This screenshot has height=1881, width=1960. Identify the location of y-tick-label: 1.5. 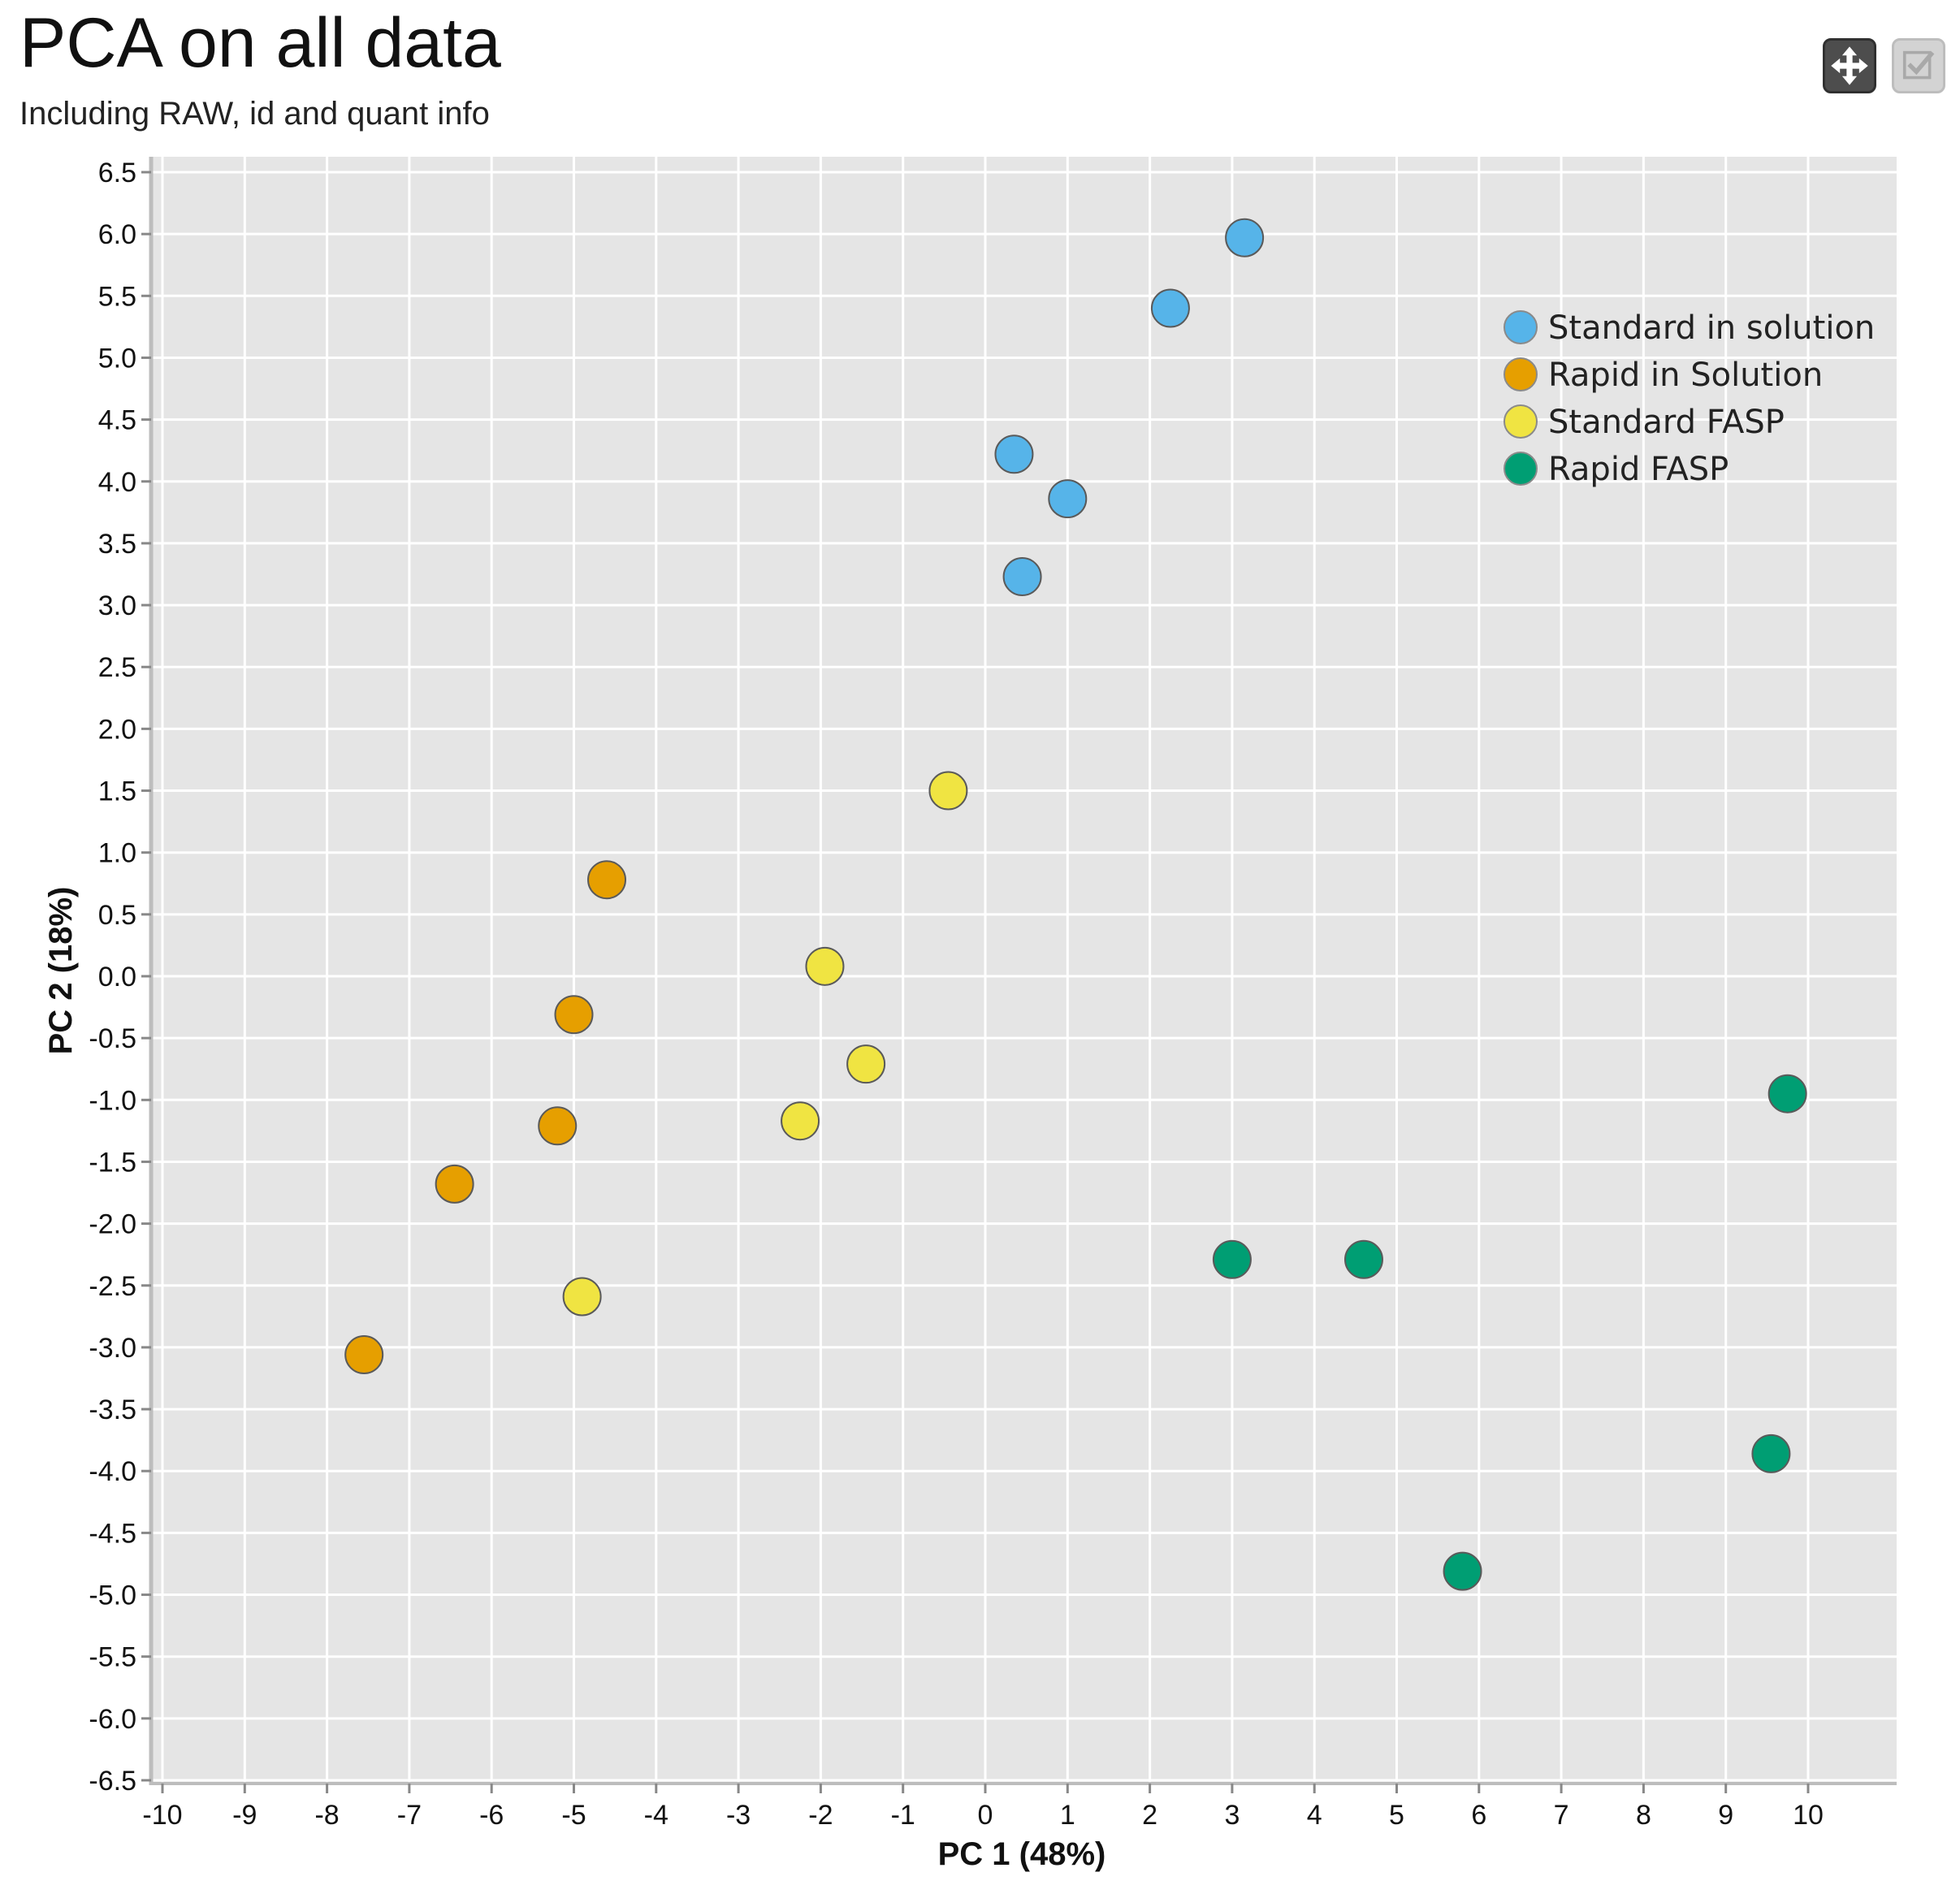
(117, 791).